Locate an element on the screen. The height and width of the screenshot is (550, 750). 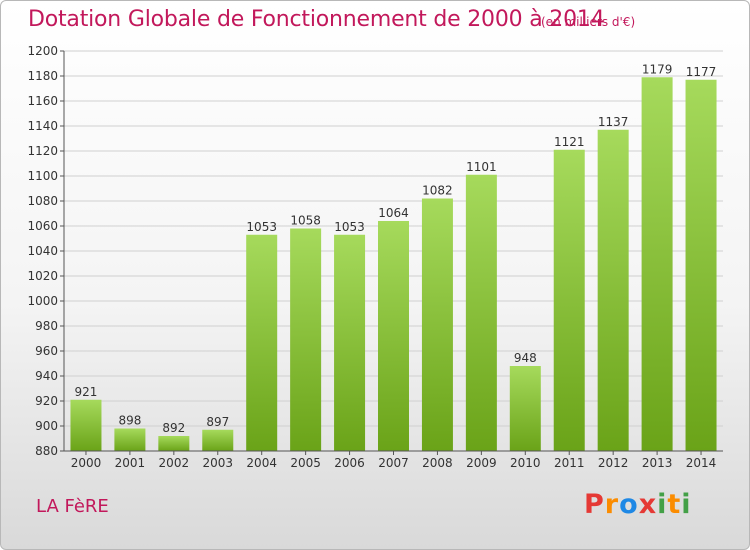
value-label: 1121 is located at coordinates (569, 142).